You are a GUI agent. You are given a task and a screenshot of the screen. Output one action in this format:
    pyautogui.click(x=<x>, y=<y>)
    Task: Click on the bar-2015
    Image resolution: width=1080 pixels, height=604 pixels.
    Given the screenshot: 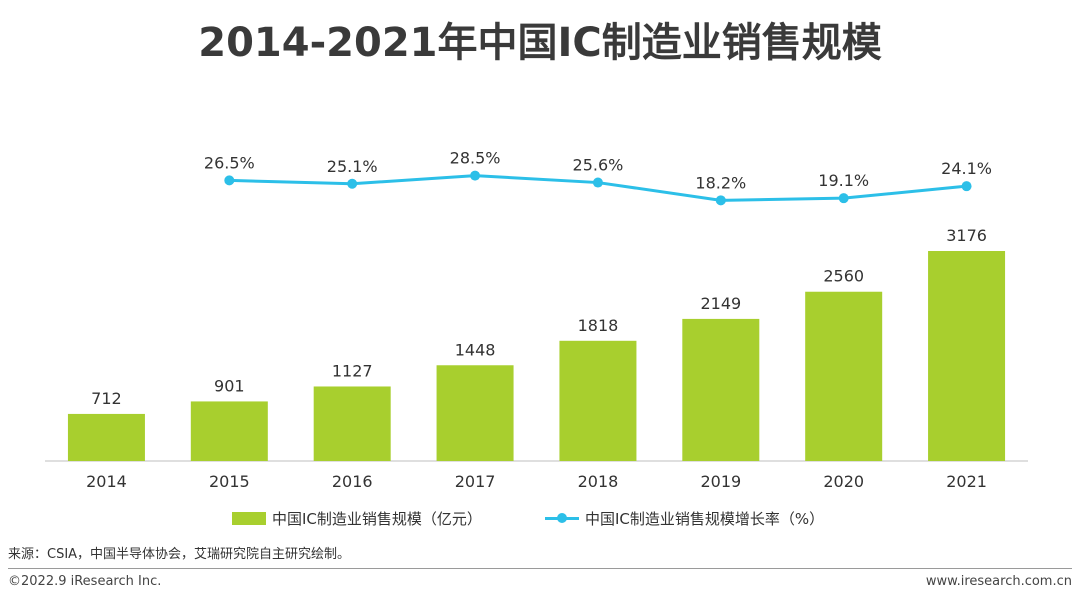 What is the action you would take?
    pyautogui.click(x=229, y=431)
    